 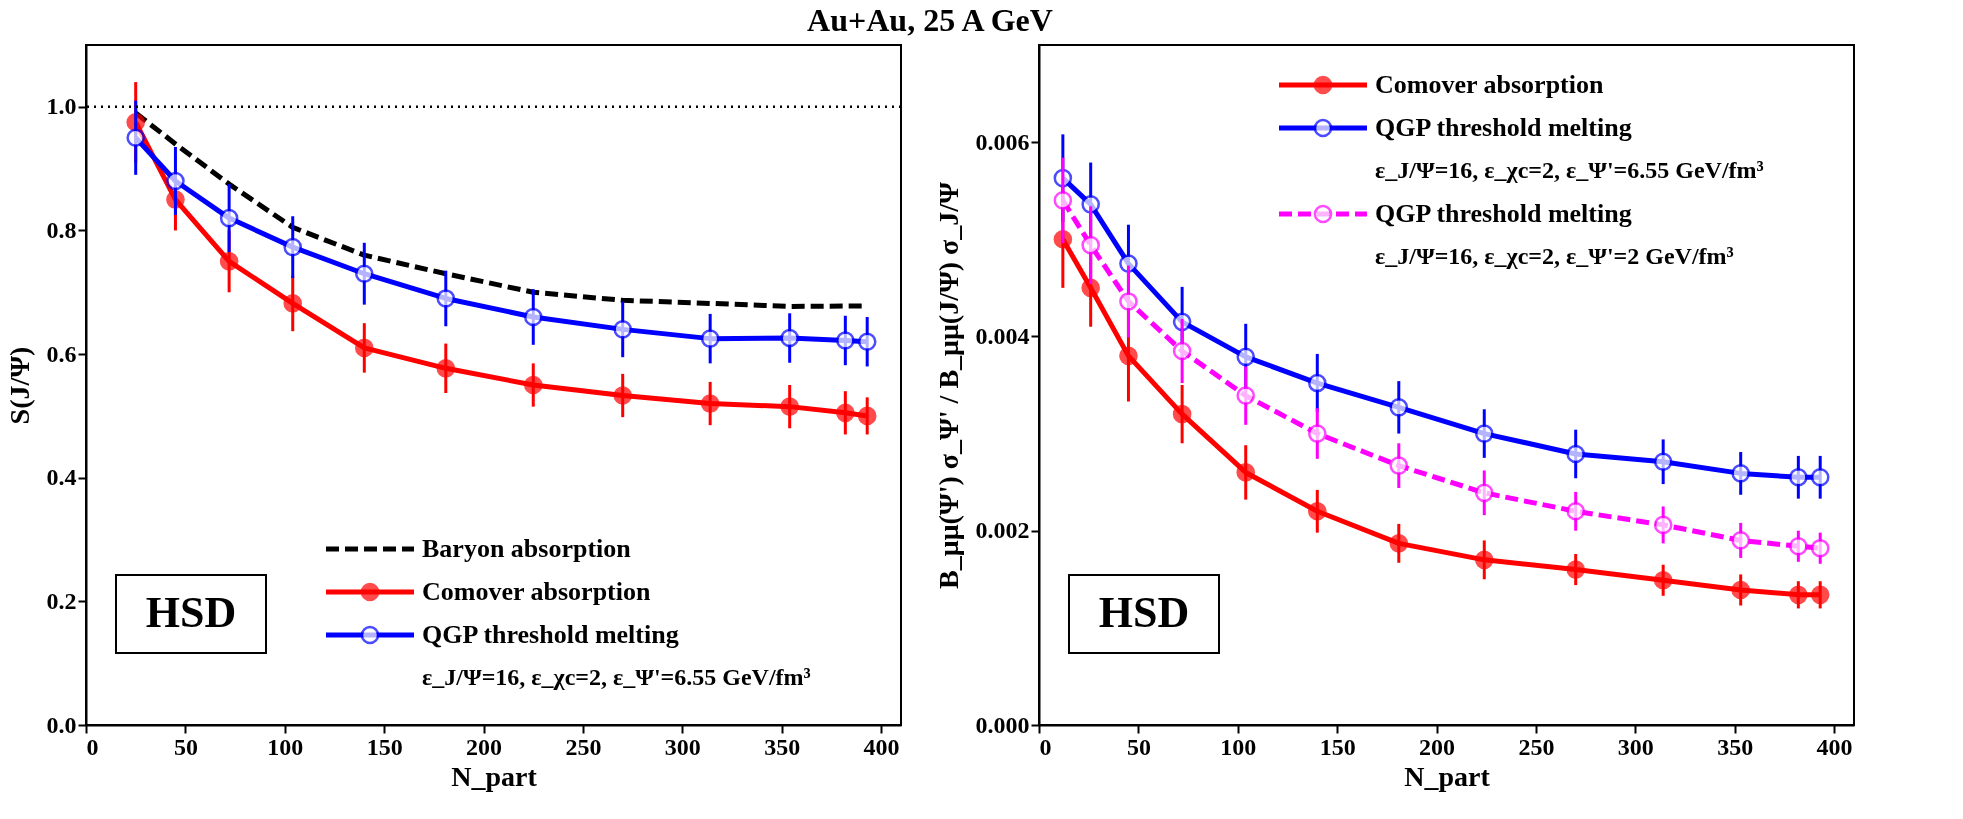 I want to click on y-tick-label: 0.0, so click(x=61, y=724).